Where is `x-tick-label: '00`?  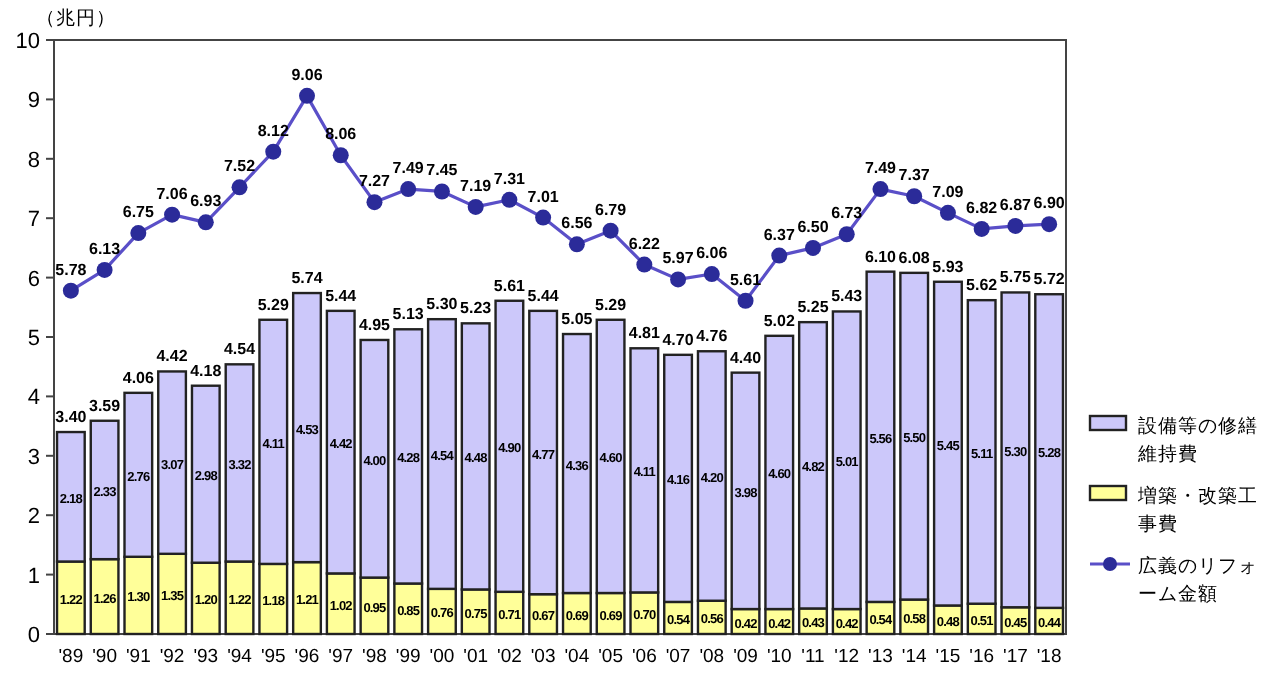
x-tick-label: '00 is located at coordinates (442, 657).